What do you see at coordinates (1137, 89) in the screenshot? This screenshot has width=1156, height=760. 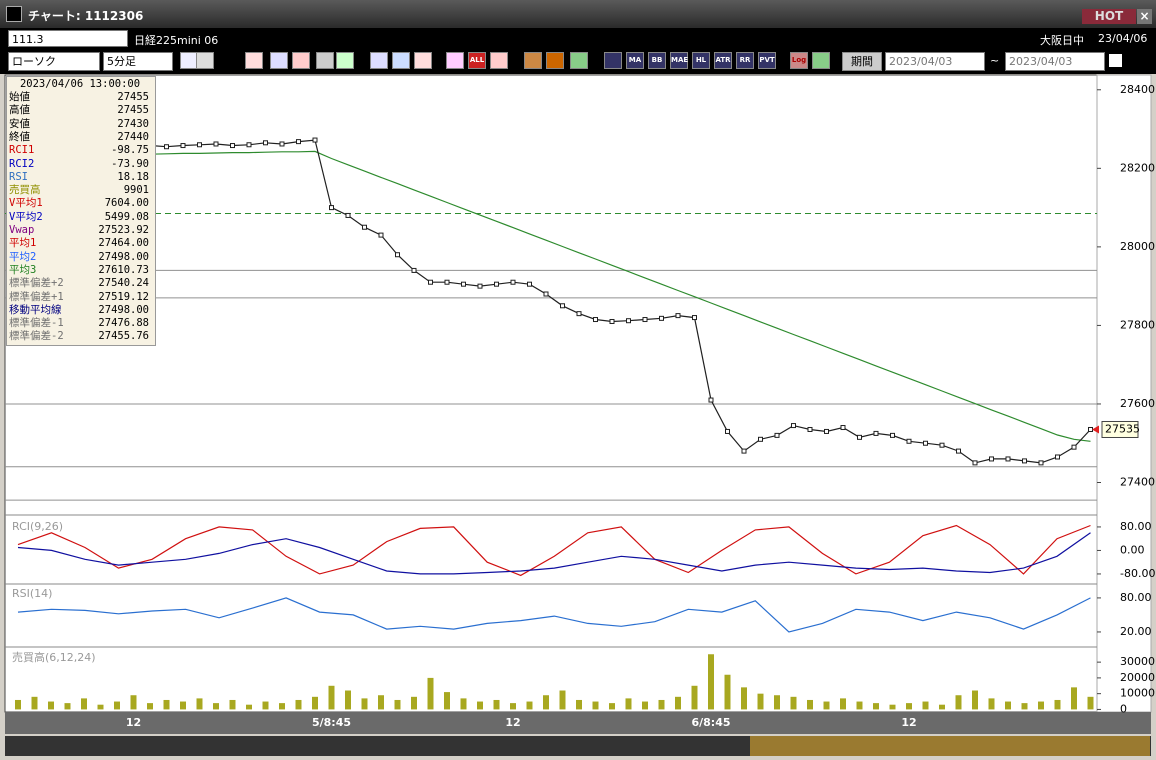 I see `y-tick-label: 28400` at bounding box center [1137, 89].